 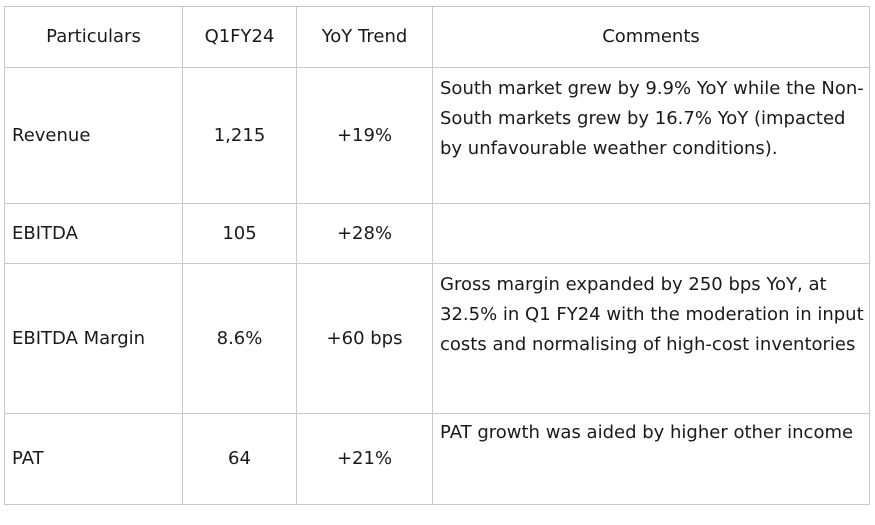 What do you see at coordinates (364, 135) in the screenshot?
I see `row-yoy-trend: +19%` at bounding box center [364, 135].